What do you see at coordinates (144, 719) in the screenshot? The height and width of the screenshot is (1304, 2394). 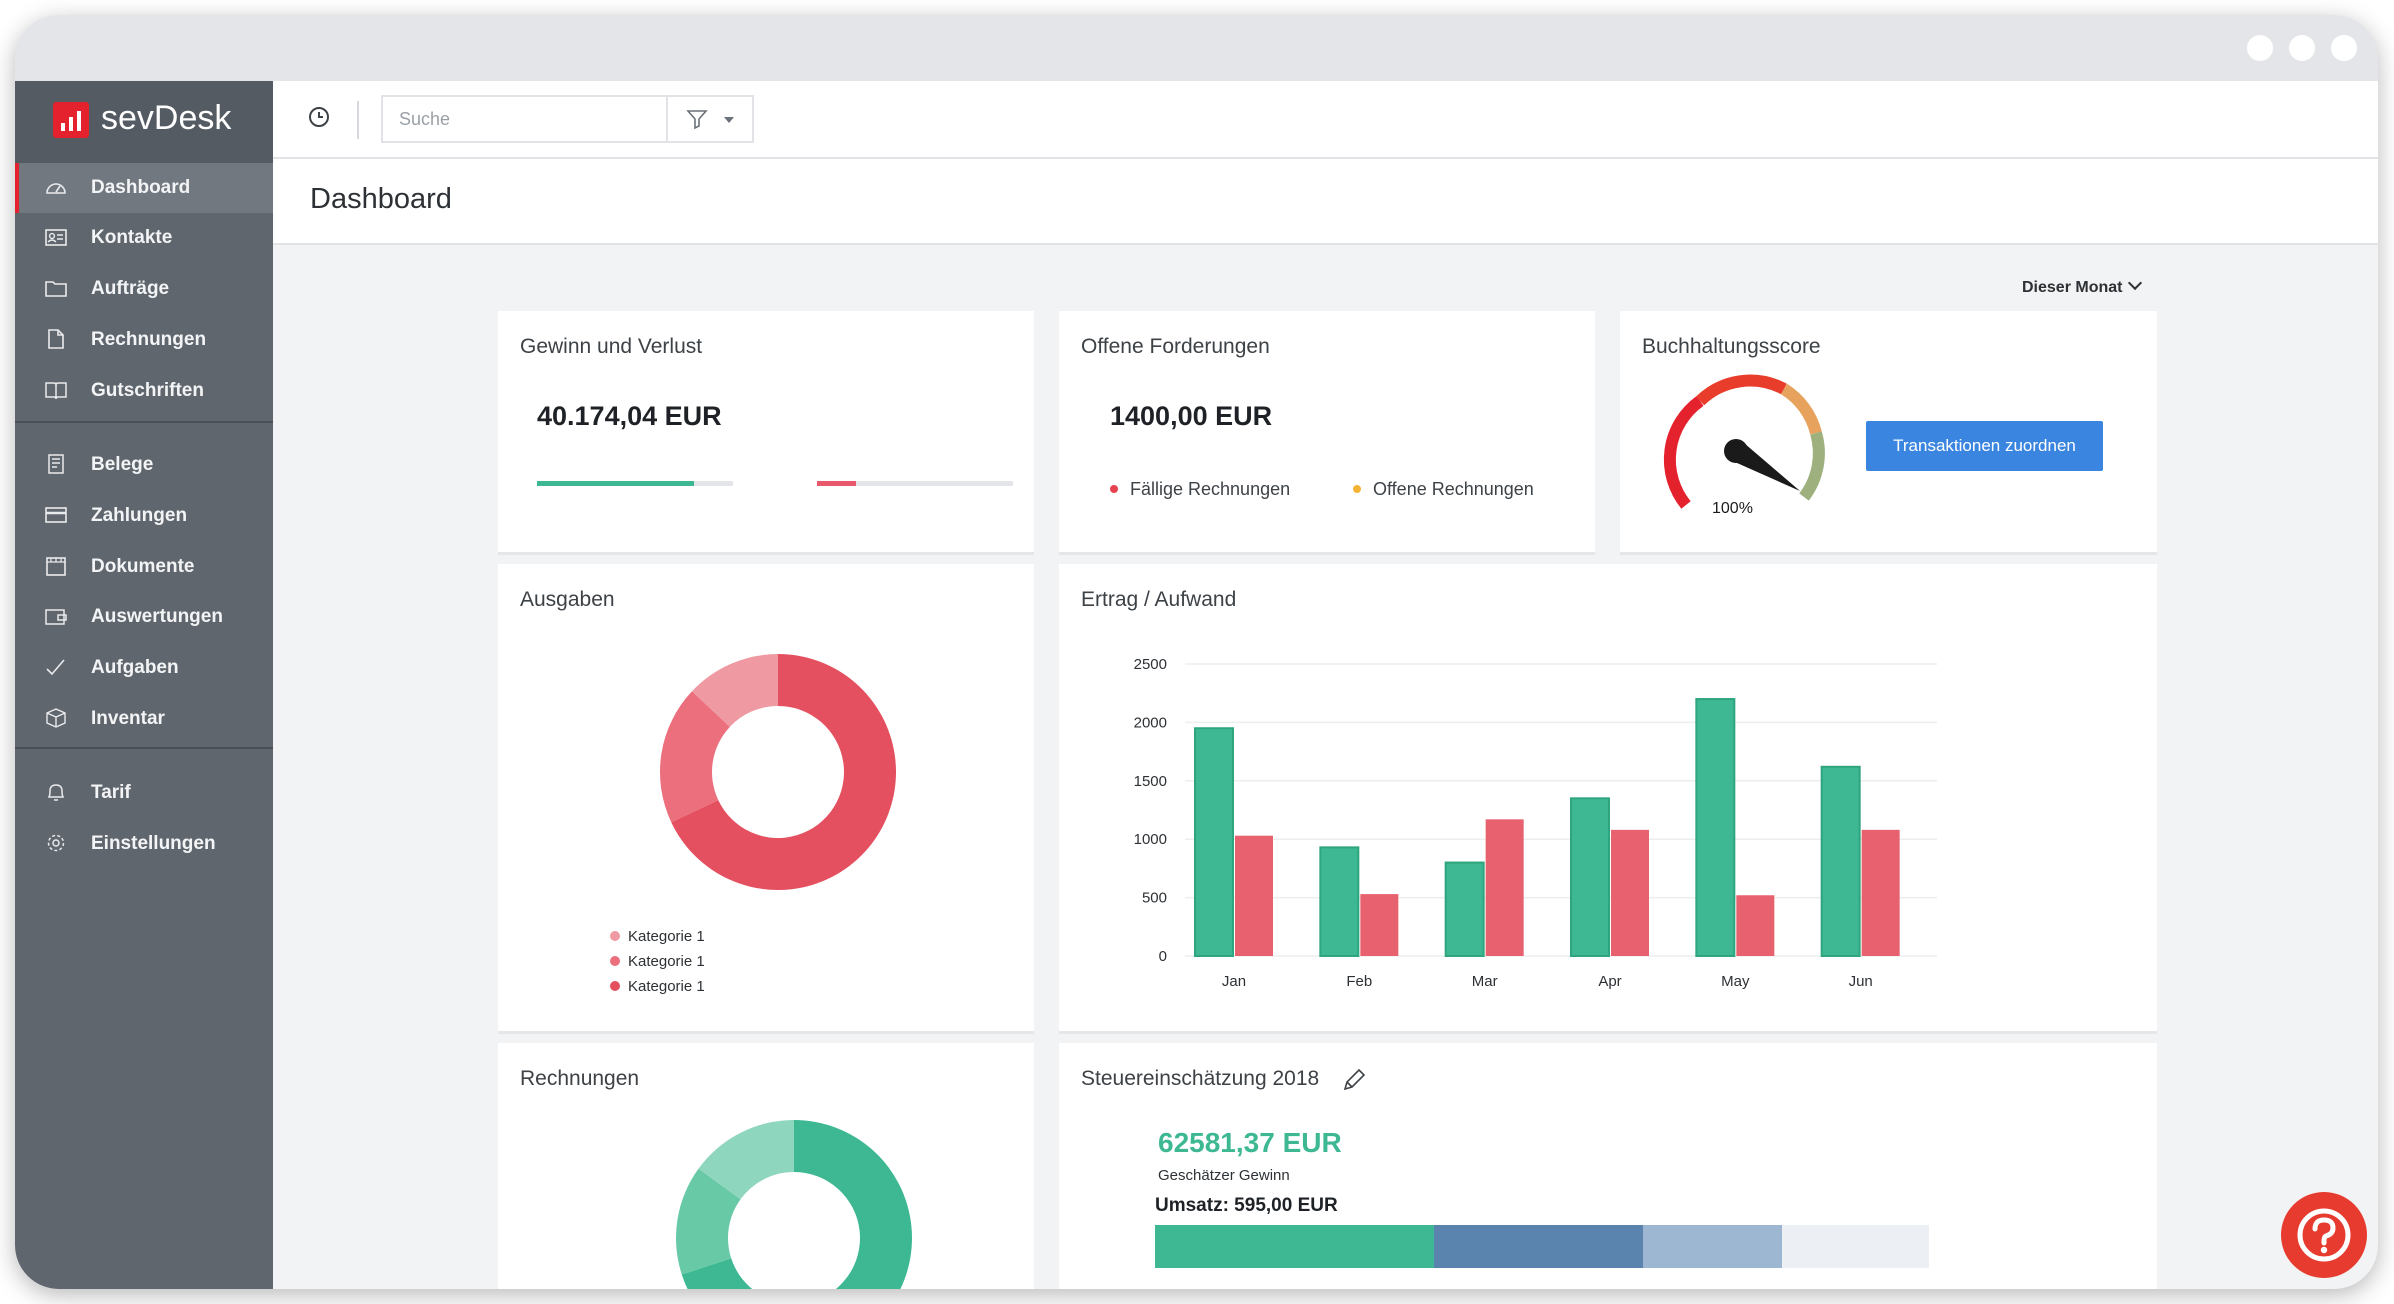 I see `sidebar-item-inventar: Inventar` at bounding box center [144, 719].